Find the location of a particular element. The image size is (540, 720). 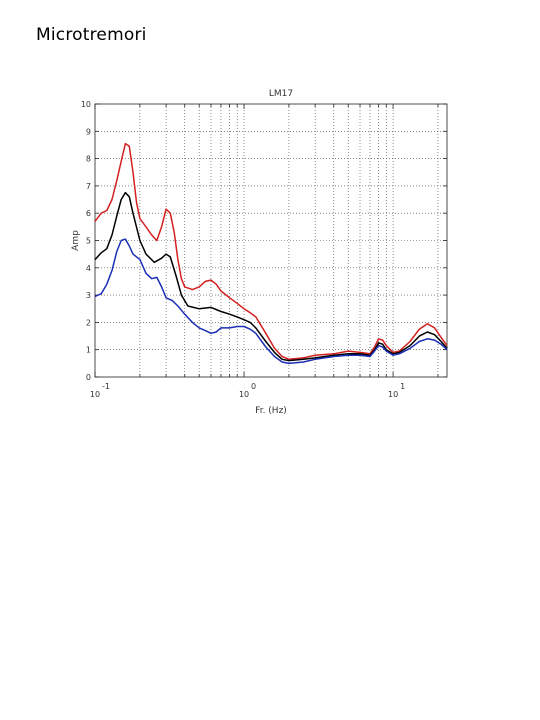

y-axis-label: Amp is located at coordinates (76, 240).